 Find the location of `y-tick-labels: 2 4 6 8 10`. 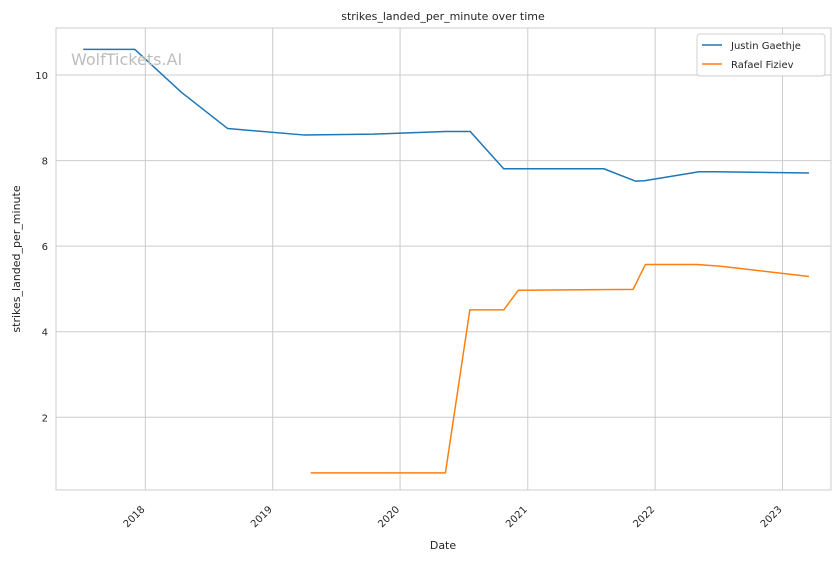

y-tick-labels: 2 4 6 8 10 is located at coordinates (41, 247).